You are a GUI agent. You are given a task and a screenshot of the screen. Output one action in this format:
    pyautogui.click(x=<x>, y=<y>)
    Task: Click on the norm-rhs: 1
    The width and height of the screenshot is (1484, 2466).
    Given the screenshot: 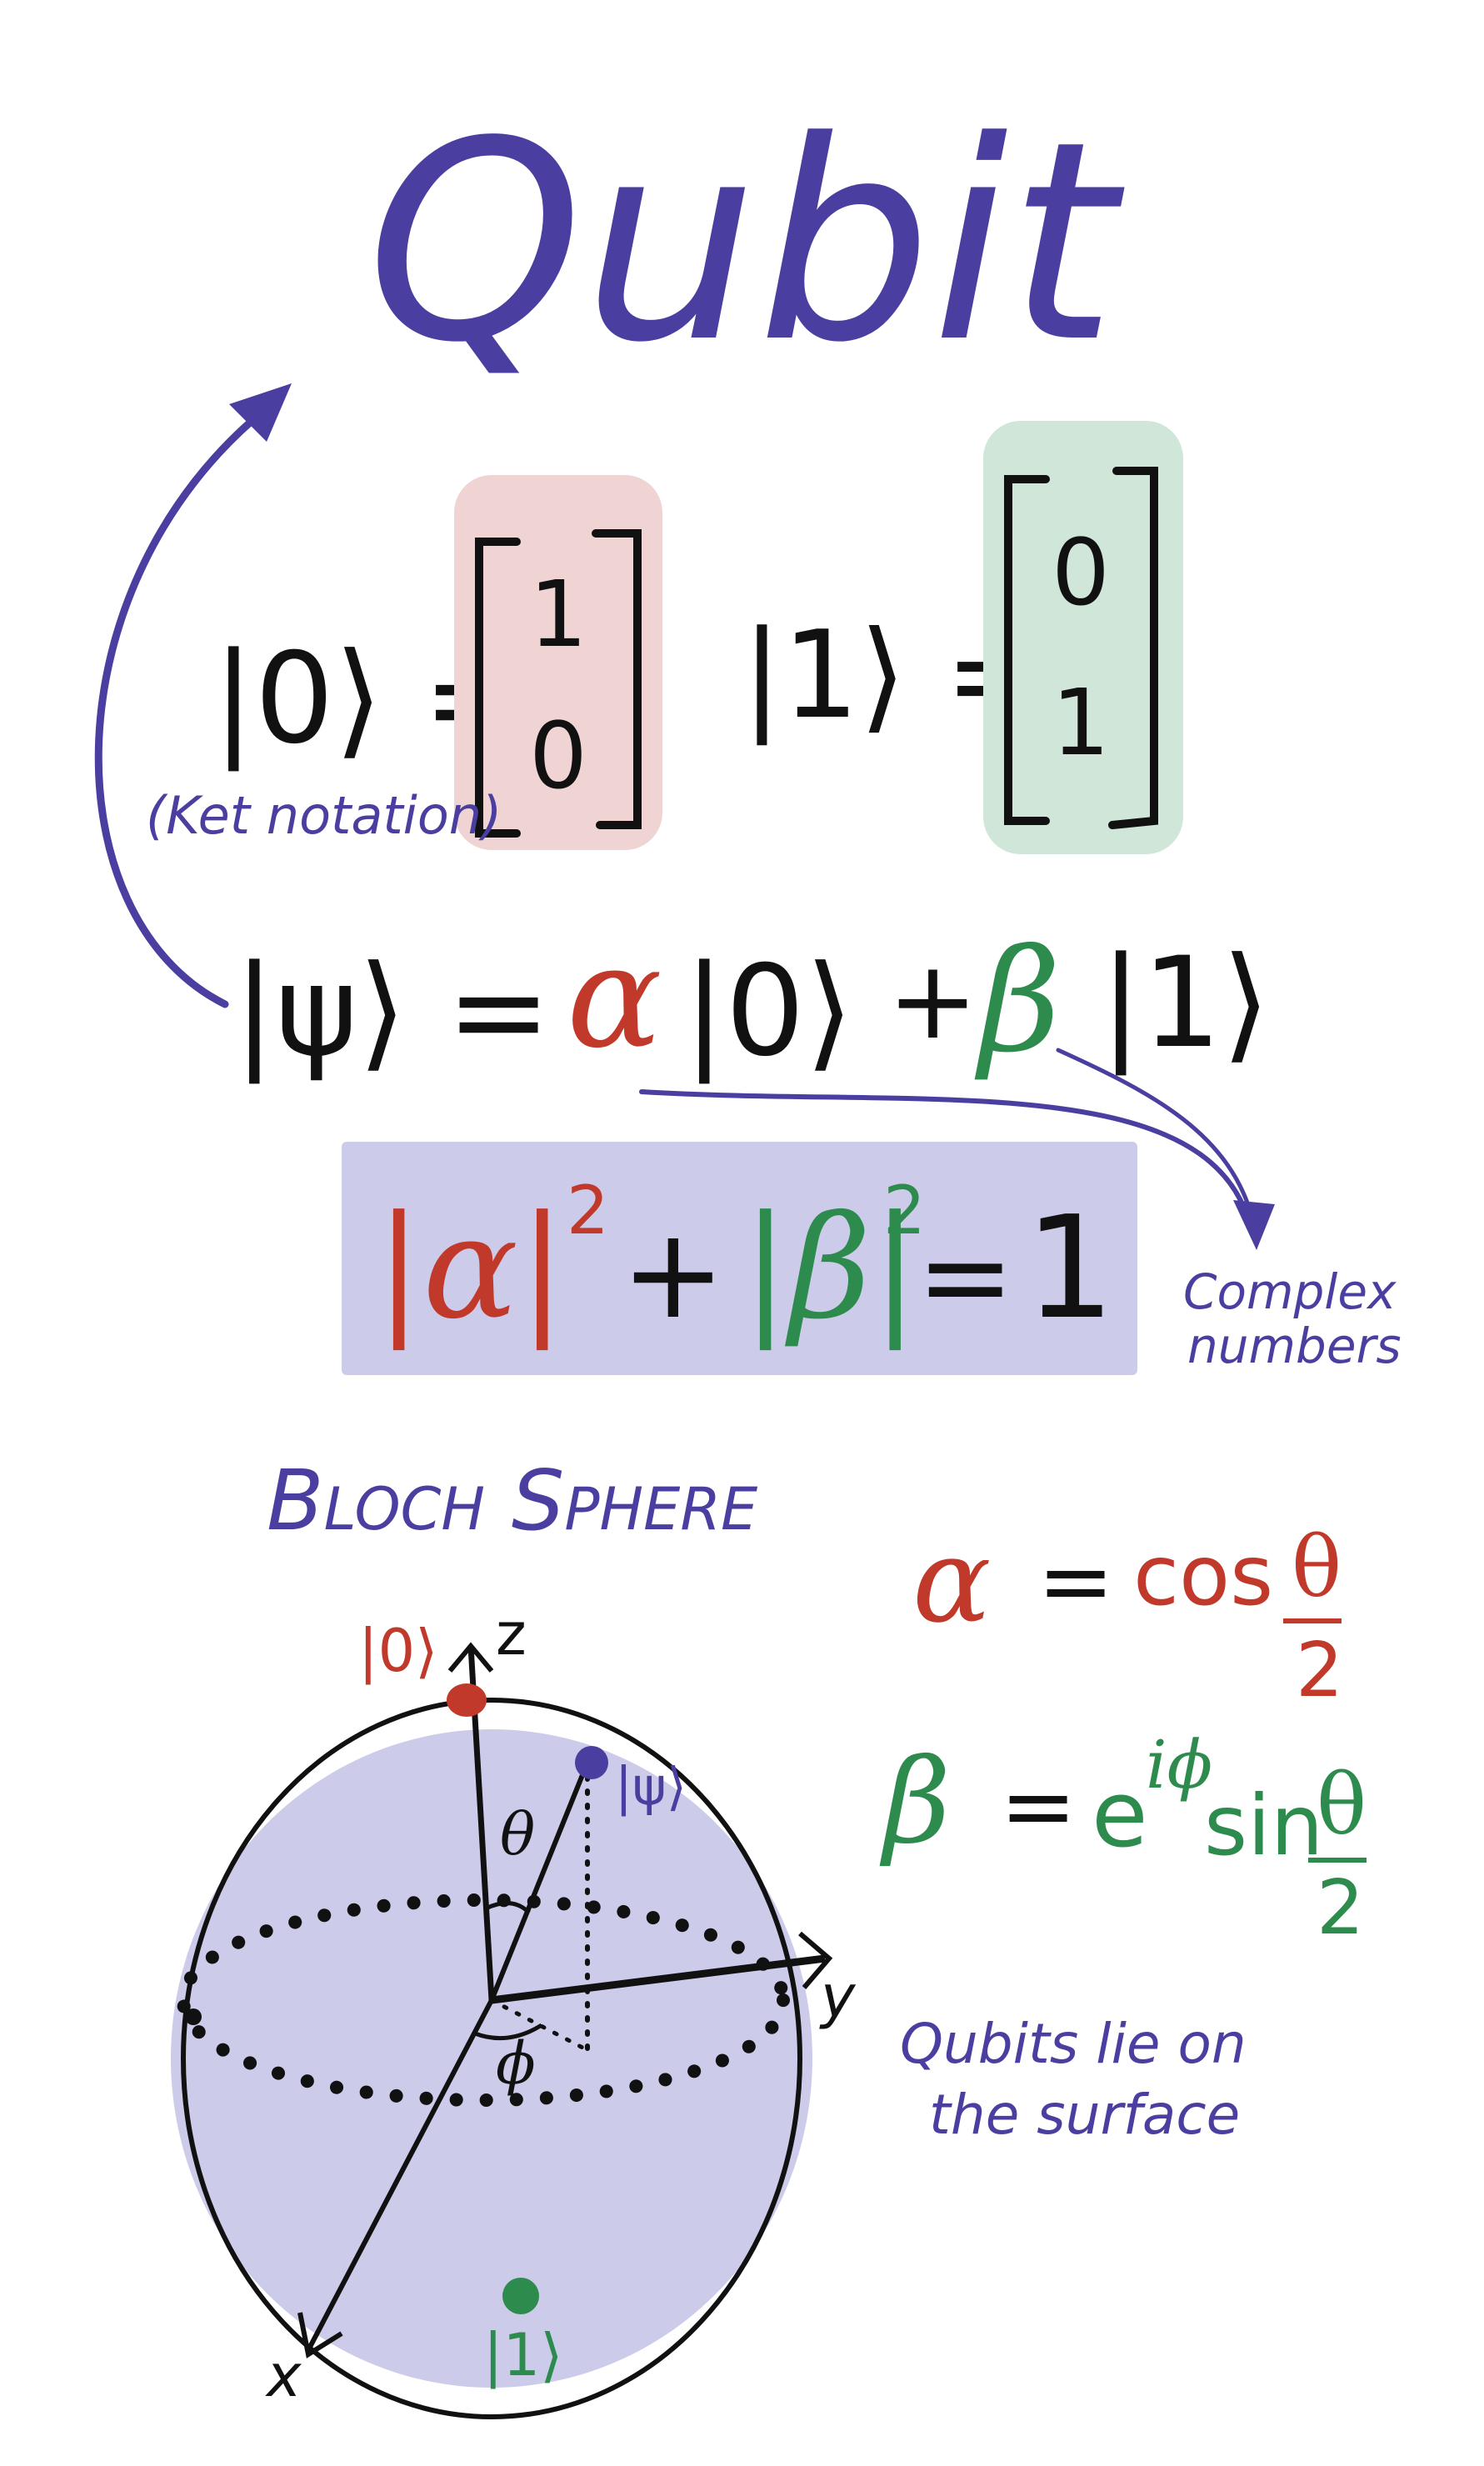 What is the action you would take?
    pyautogui.click(x=1070, y=1268)
    